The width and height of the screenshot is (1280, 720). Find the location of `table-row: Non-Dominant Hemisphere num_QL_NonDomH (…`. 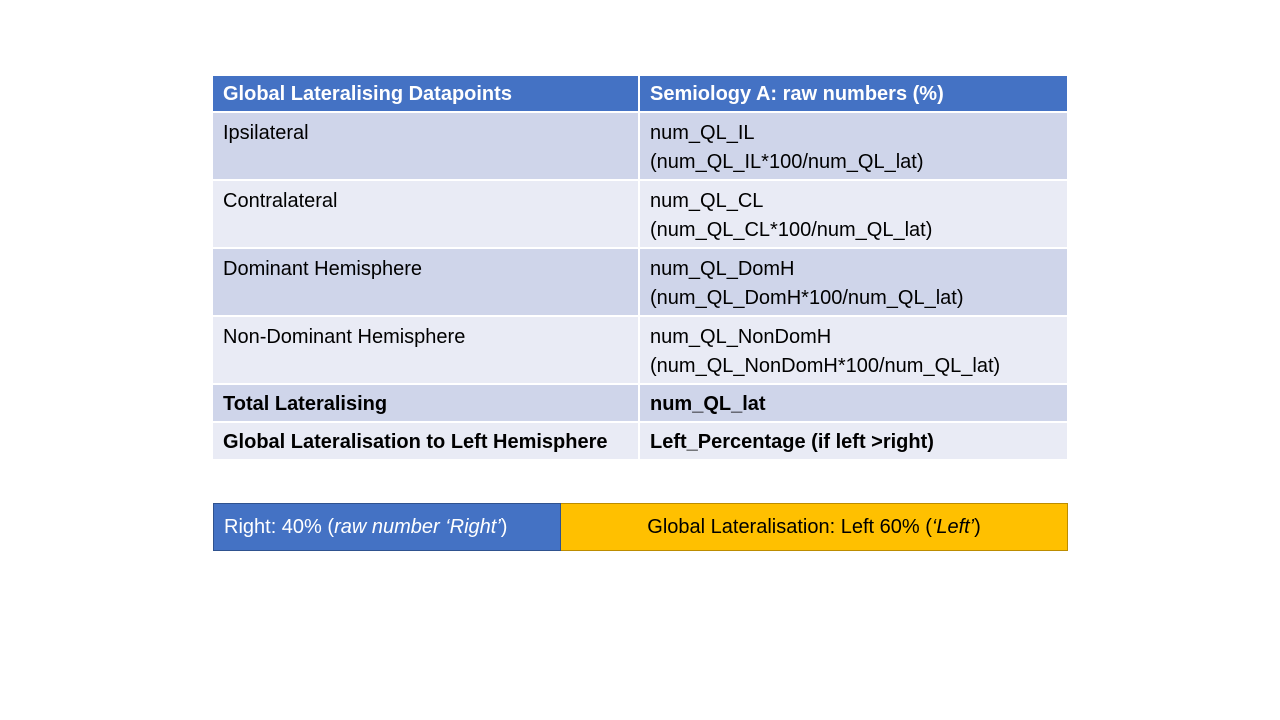

table-row: Non-Dominant Hemisphere num_QL_NonDomH (… is located at coordinates (640, 350).